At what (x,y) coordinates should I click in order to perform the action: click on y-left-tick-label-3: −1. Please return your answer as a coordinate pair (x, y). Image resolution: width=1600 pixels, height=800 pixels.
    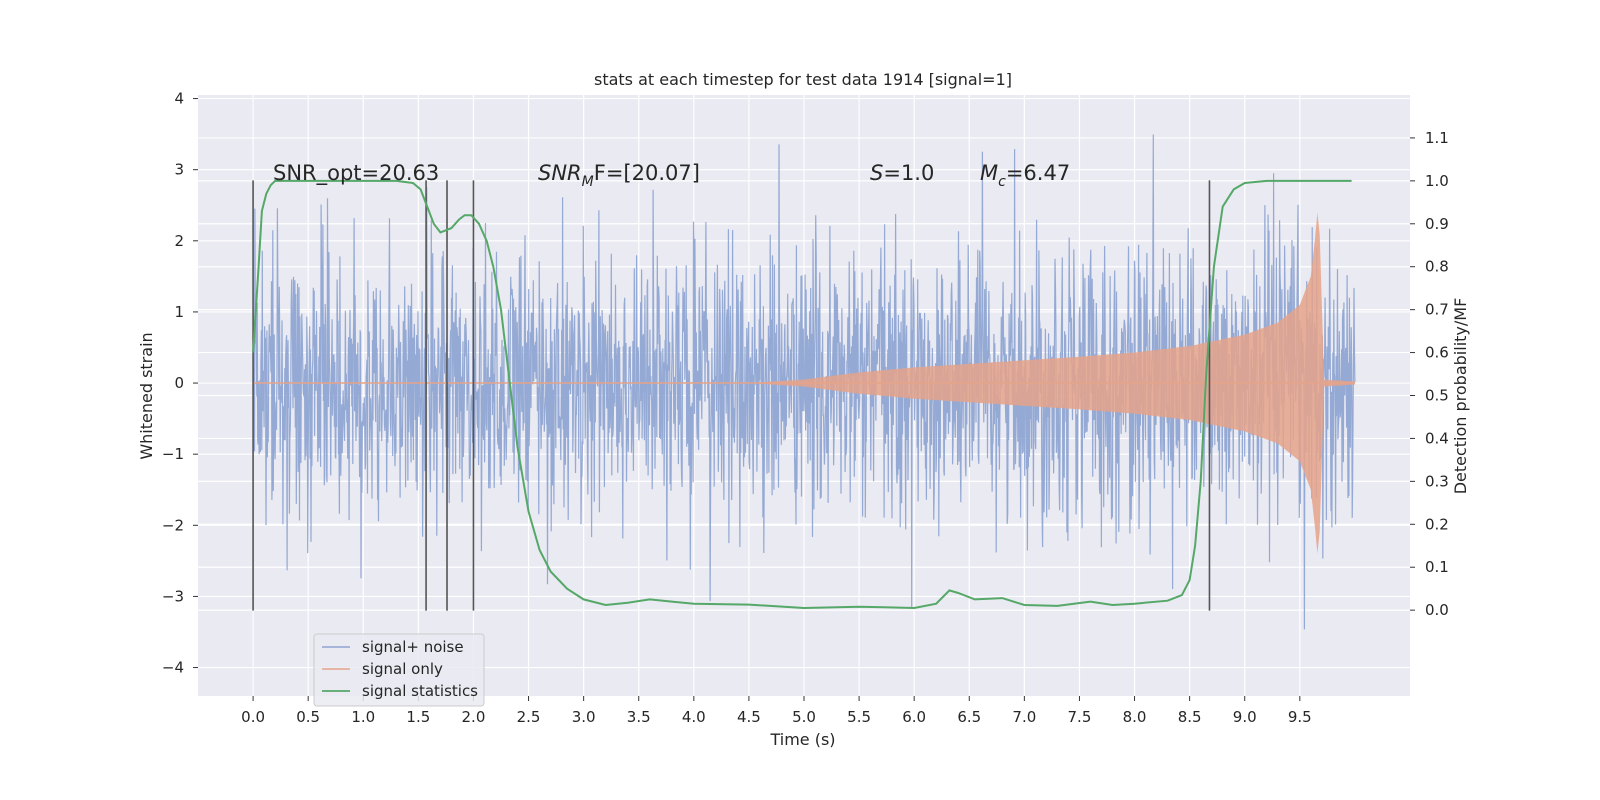
    Looking at the image, I should click on (173, 454).